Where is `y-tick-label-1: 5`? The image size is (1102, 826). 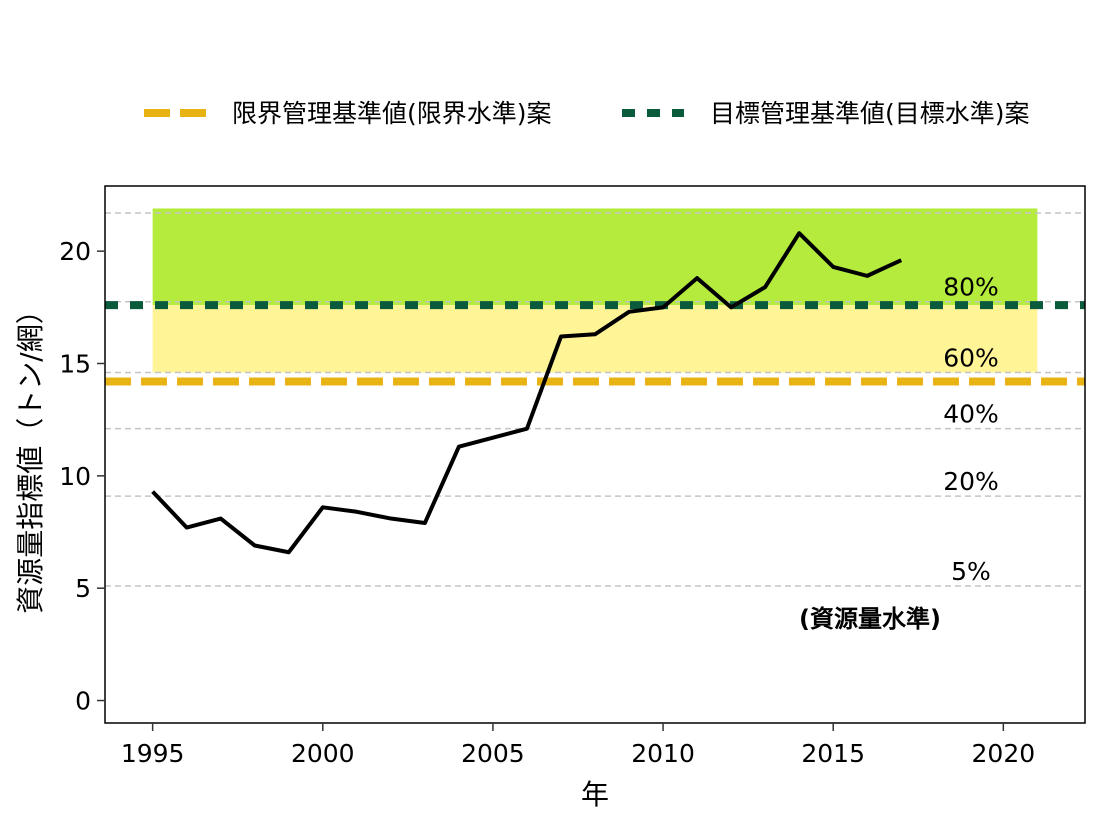
y-tick-label-1: 5 is located at coordinates (83, 588).